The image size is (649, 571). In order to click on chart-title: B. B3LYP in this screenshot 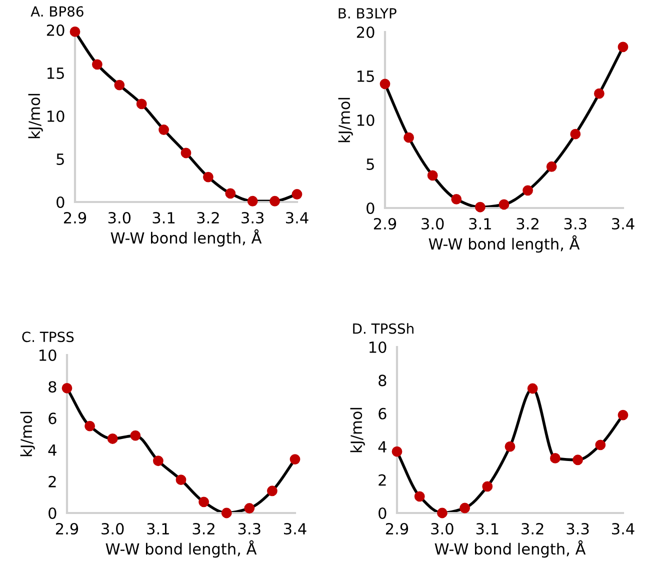, I will do `click(367, 13)`.